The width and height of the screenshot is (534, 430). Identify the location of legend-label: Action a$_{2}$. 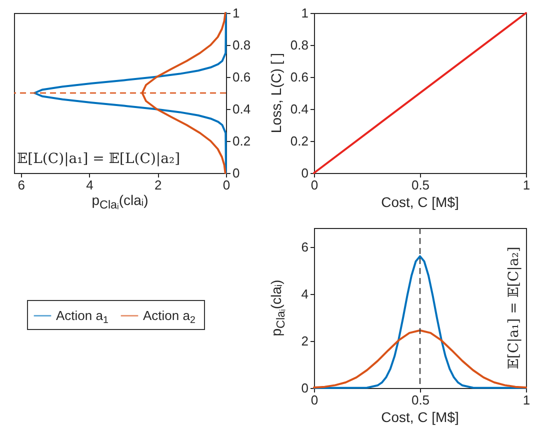
(169, 317).